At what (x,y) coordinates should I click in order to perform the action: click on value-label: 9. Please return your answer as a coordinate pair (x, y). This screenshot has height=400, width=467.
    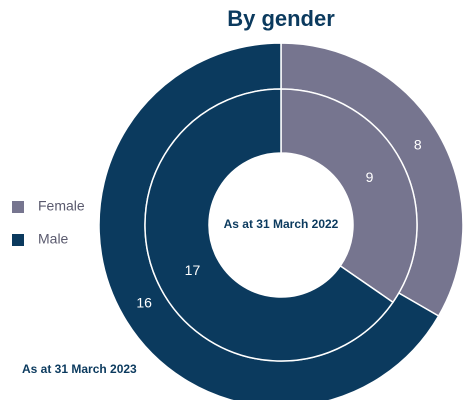
    Looking at the image, I should click on (370, 177).